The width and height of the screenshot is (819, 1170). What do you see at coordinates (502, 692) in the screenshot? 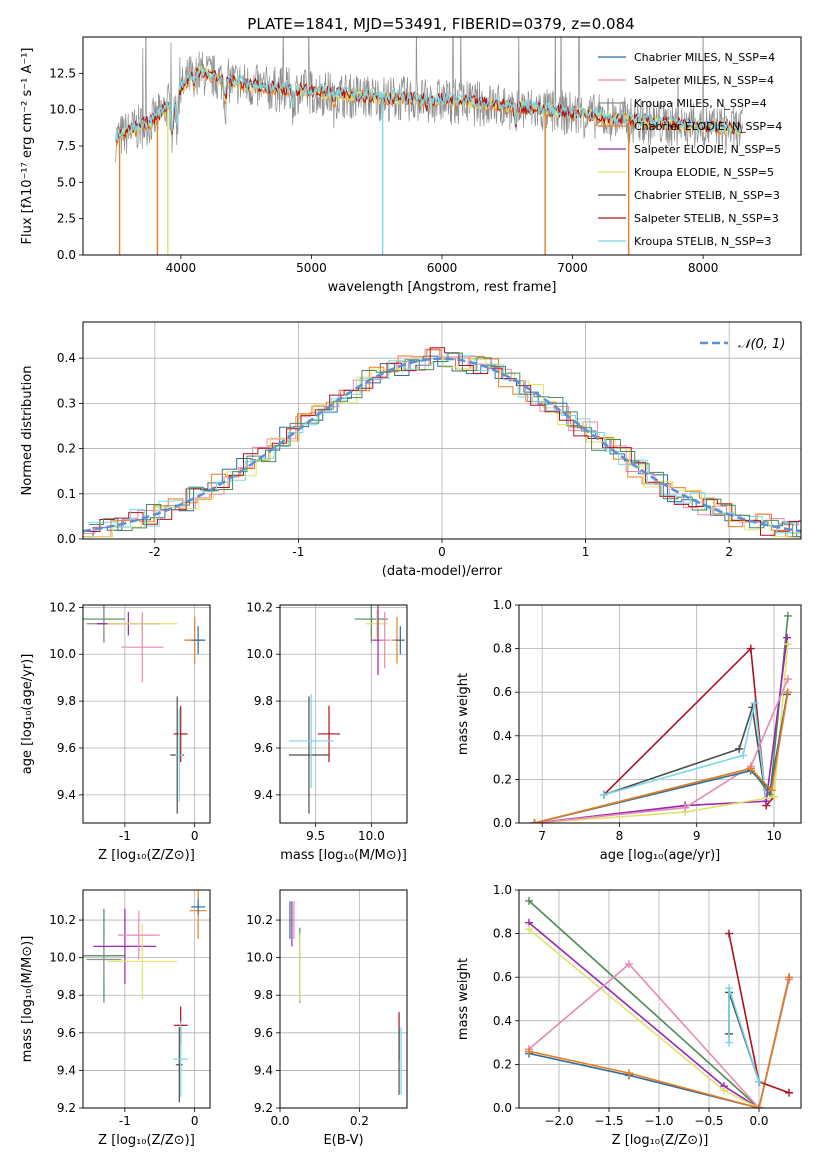
I see `y-tick-label: 0.6` at bounding box center [502, 692].